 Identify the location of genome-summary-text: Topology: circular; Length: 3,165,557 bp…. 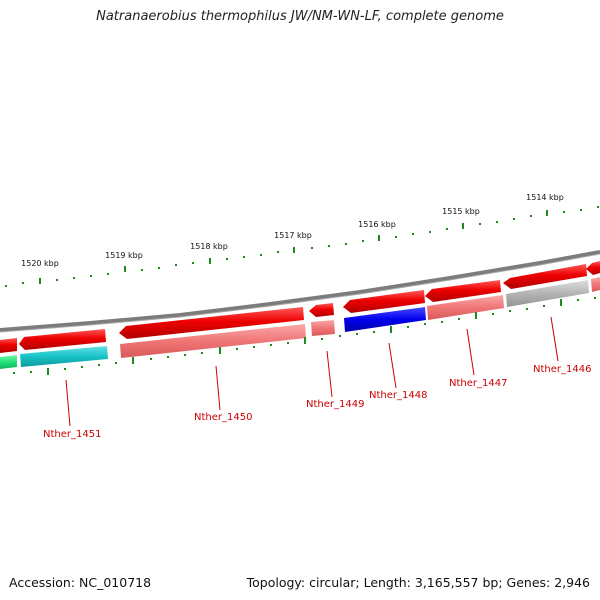
(418, 582).